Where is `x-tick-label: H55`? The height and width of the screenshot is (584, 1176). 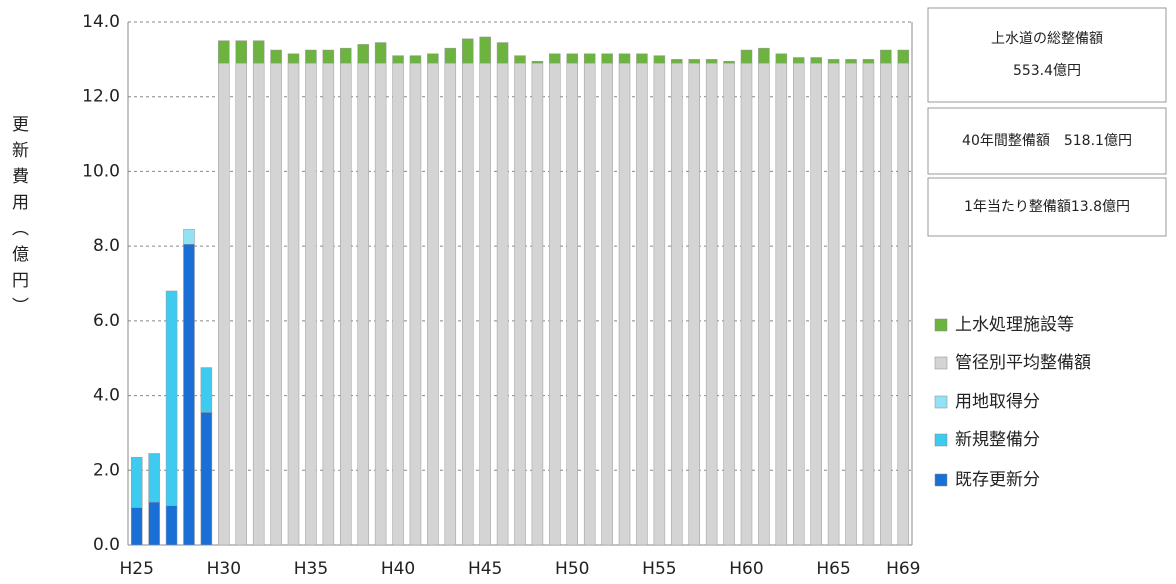 x-tick-label: H55 is located at coordinates (659, 569).